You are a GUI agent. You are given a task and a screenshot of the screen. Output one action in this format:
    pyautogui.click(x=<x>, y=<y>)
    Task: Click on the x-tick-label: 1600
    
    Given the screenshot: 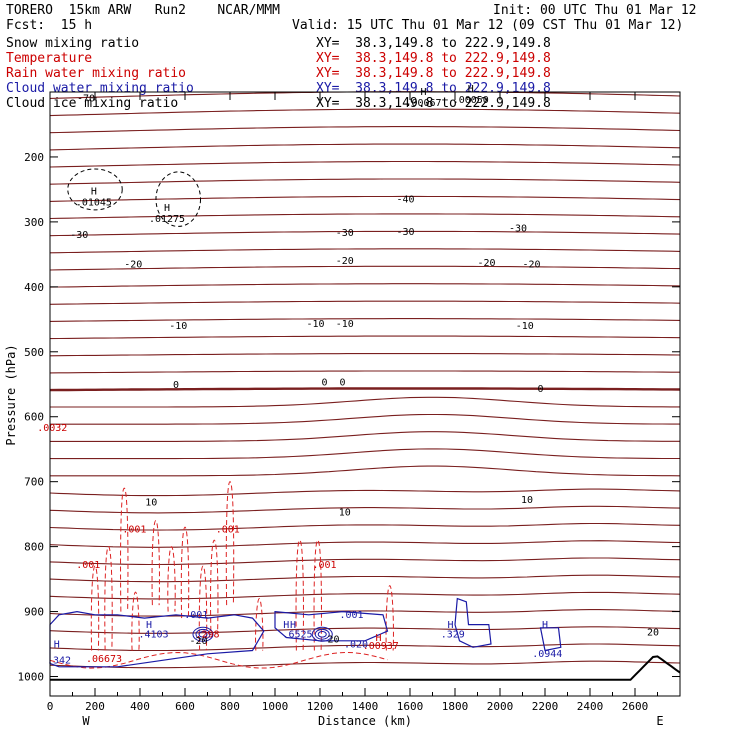 What is the action you would take?
    pyautogui.click(x=410, y=706)
    